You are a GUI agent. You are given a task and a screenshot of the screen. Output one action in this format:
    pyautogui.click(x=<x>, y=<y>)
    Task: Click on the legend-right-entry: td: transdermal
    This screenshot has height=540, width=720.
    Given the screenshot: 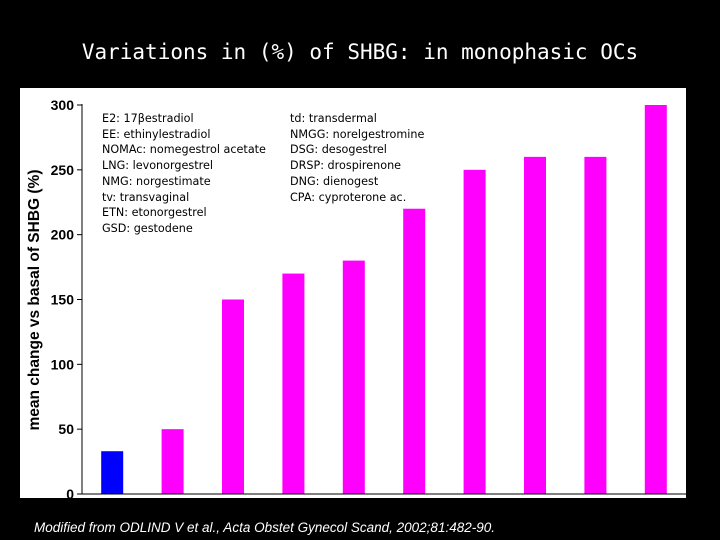 What is the action you would take?
    pyautogui.click(x=333, y=118)
    